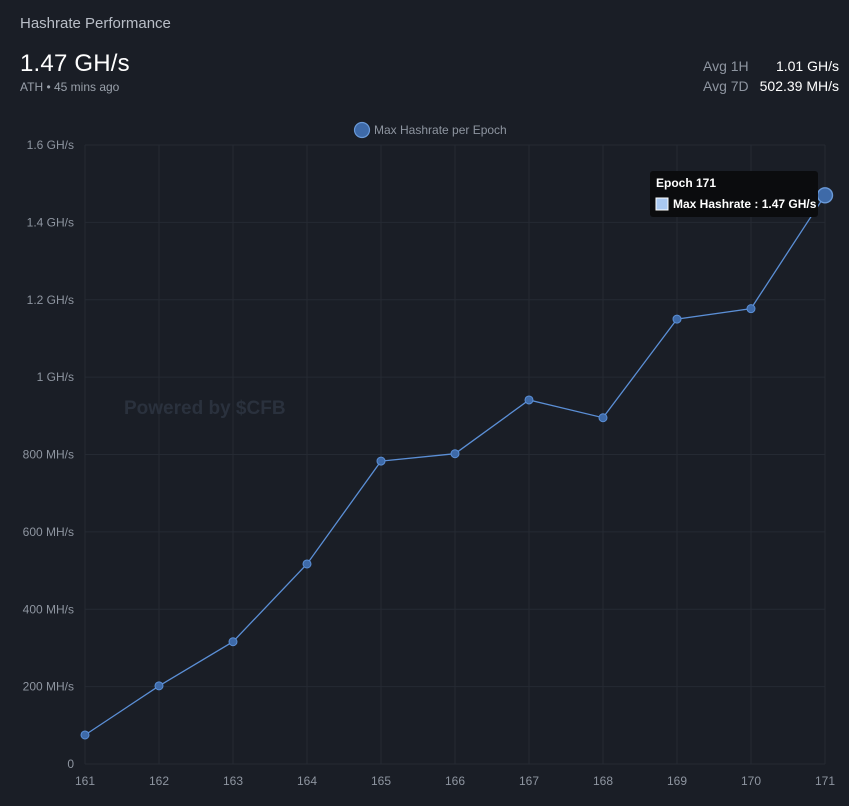 This screenshot has width=849, height=806. Describe the element at coordinates (771, 66) in the screenshot. I see `stat-avg-1h: Avg 1H 1.01 GH/s` at that location.